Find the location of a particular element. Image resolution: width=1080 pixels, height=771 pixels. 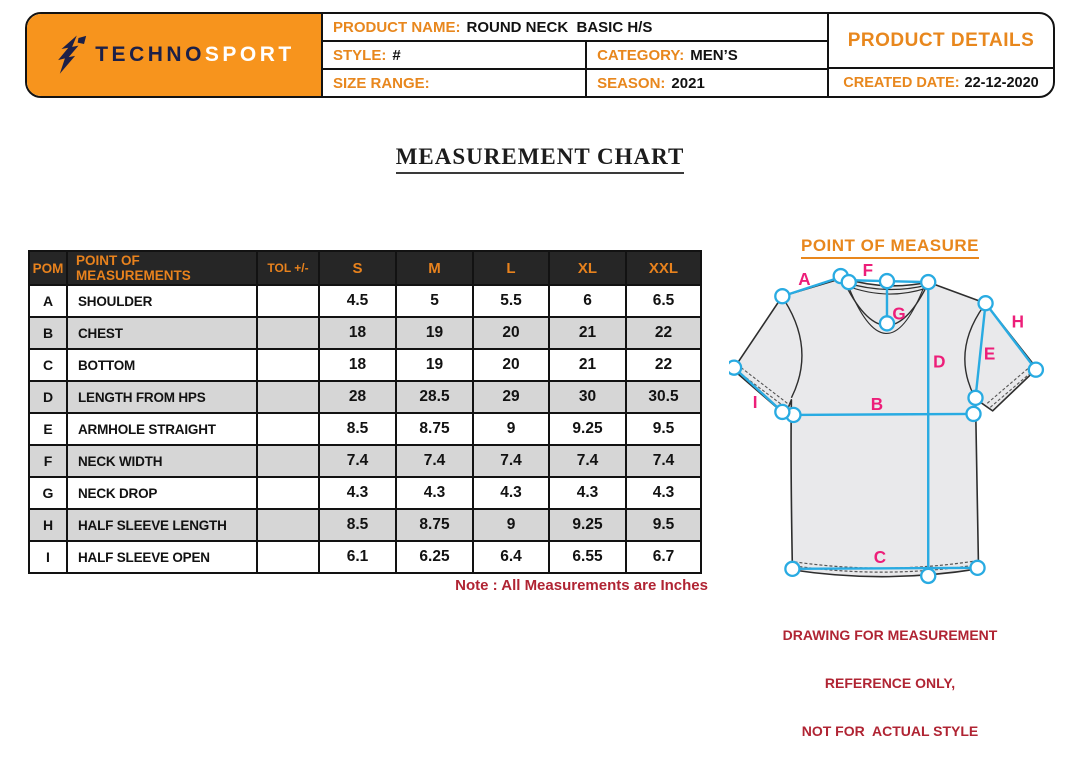

measure-line-armhole is located at coordinates (980, 351).